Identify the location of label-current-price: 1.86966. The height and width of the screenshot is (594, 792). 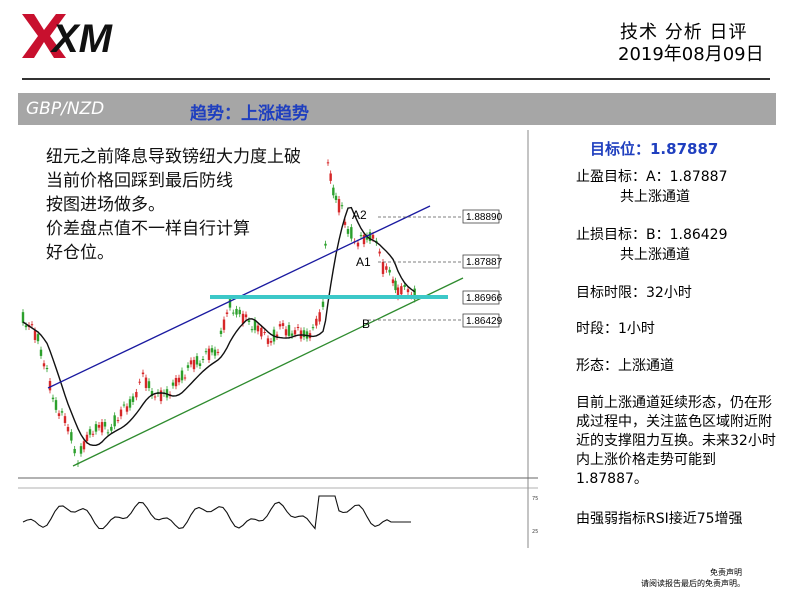
(484, 298).